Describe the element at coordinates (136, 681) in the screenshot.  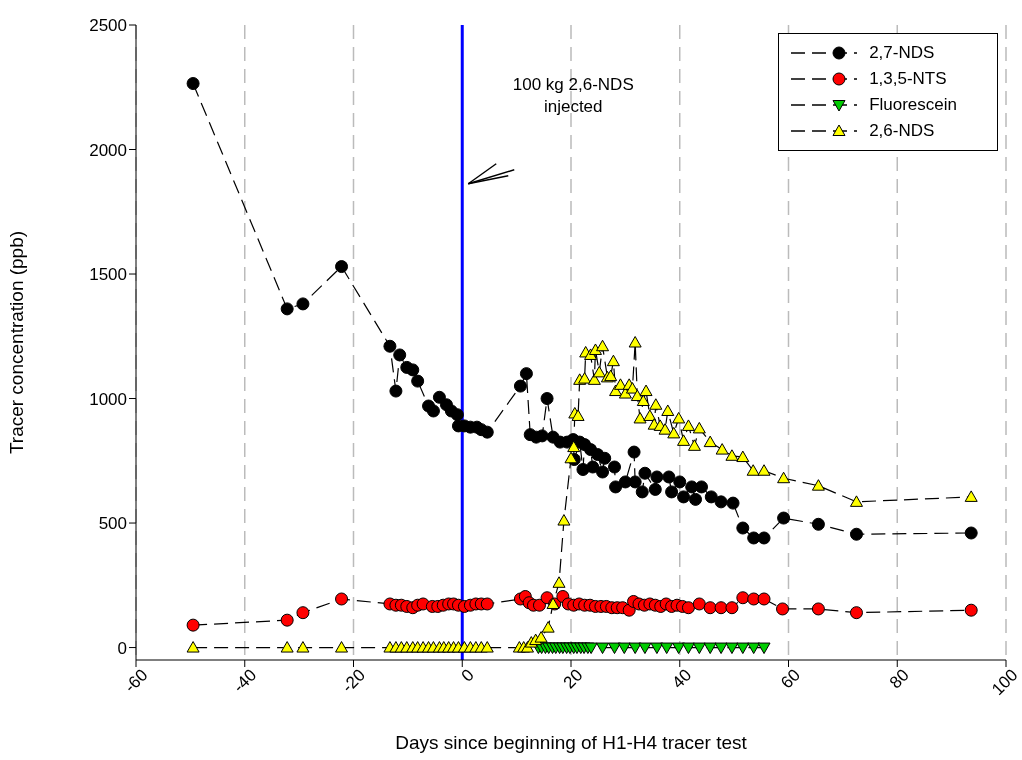
I see `x-tick-label: -60` at that location.